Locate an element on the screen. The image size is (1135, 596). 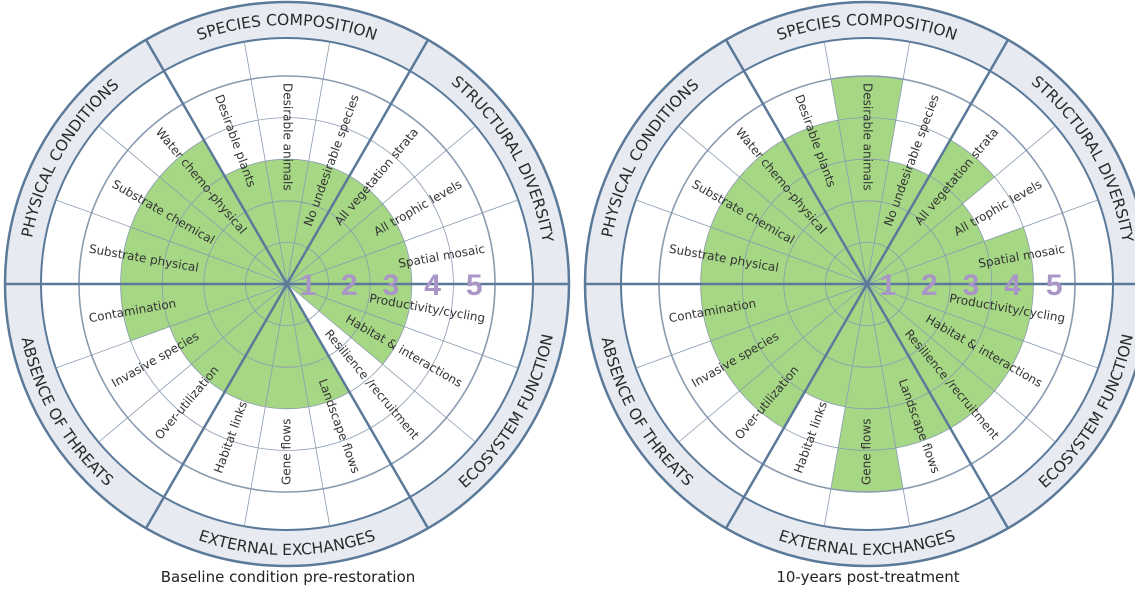
bar-resilience-recruitment is located at coordinates (931, 356).